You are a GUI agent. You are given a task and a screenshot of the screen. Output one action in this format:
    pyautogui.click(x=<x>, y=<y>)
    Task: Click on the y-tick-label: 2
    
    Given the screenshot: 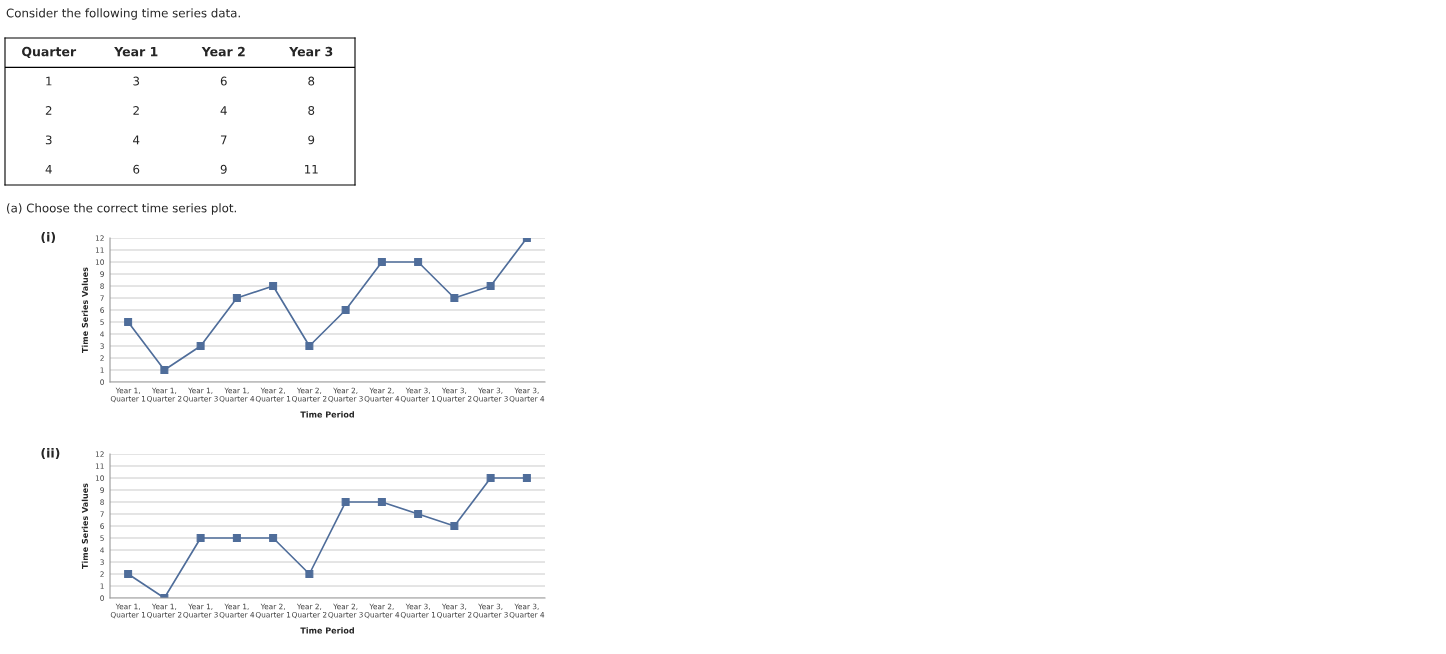 What is the action you would take?
    pyautogui.click(x=48, y=110)
    